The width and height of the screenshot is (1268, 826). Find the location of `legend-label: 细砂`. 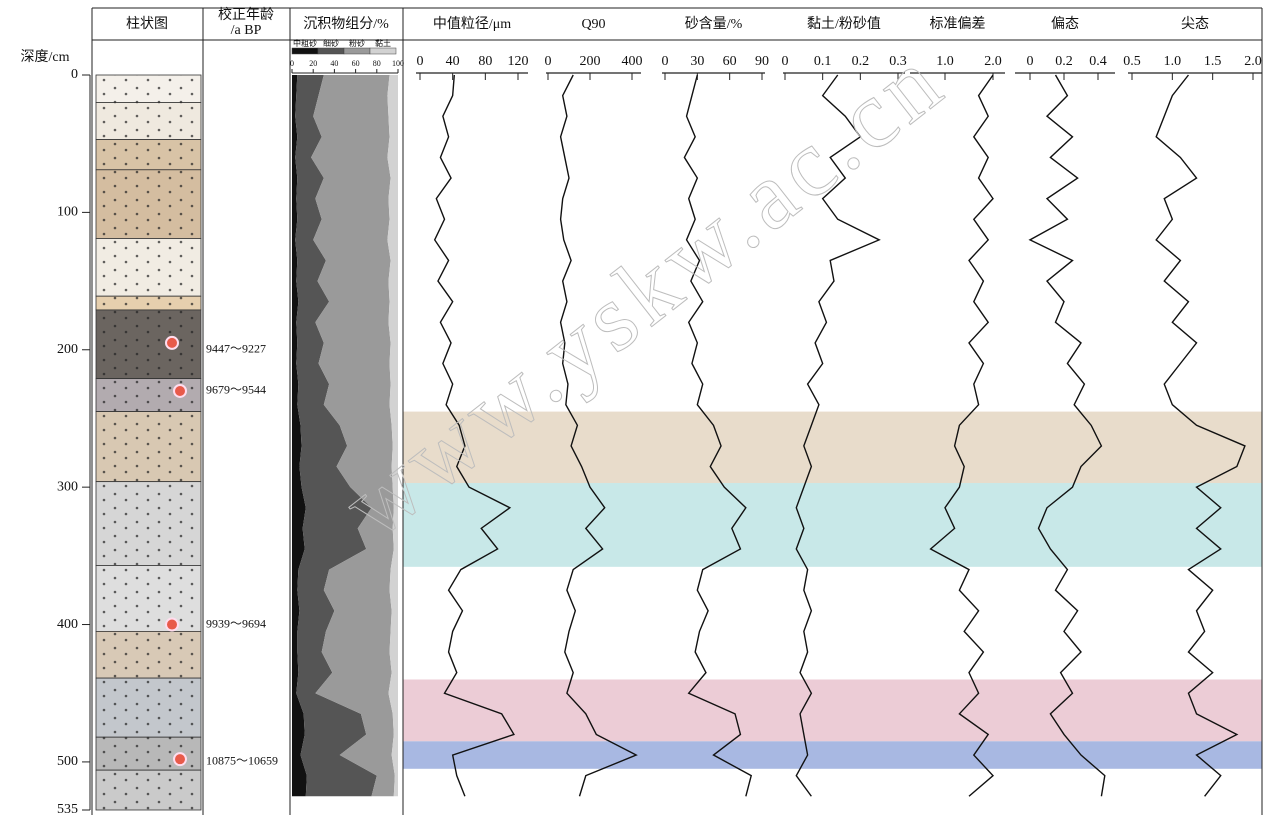

legend-label: 细砂 is located at coordinates (331, 43).